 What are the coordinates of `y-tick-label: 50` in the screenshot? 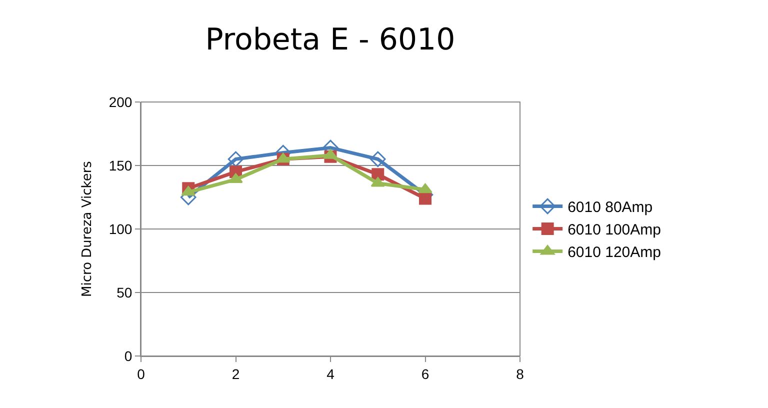 It's located at (124, 292).